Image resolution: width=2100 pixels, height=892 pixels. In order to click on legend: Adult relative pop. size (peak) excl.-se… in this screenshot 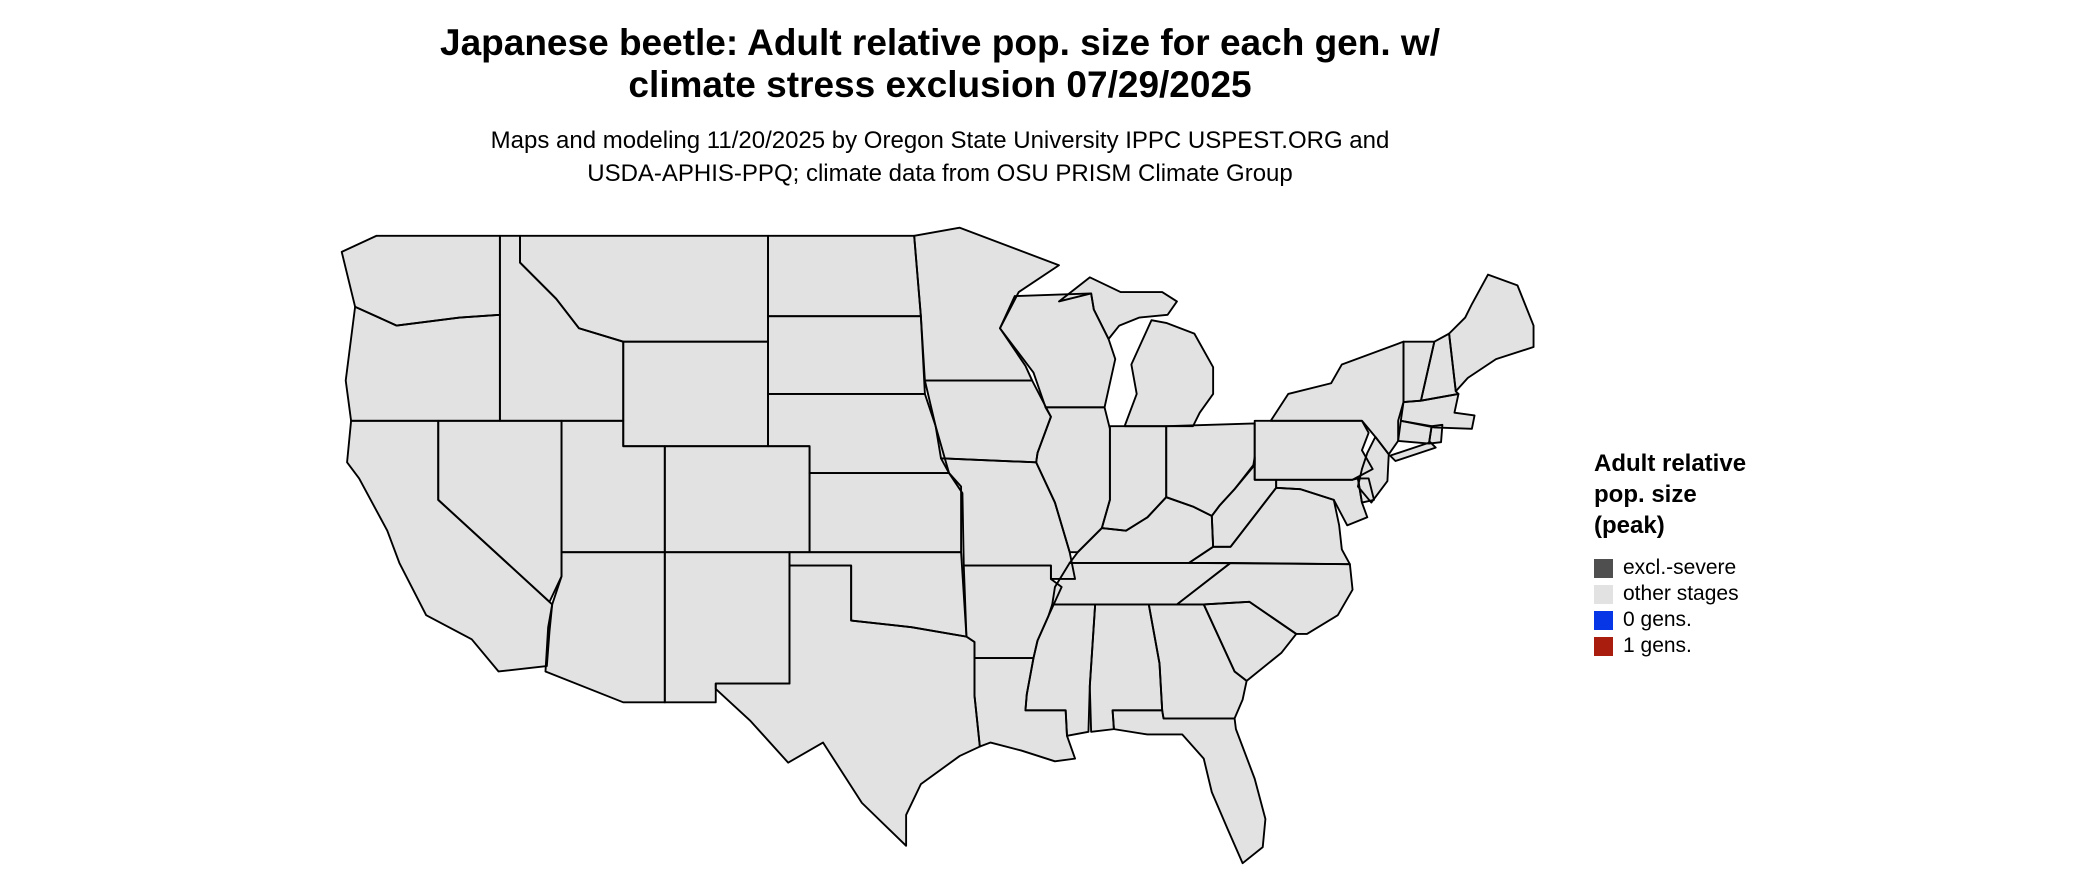, I will do `click(1744, 553)`.